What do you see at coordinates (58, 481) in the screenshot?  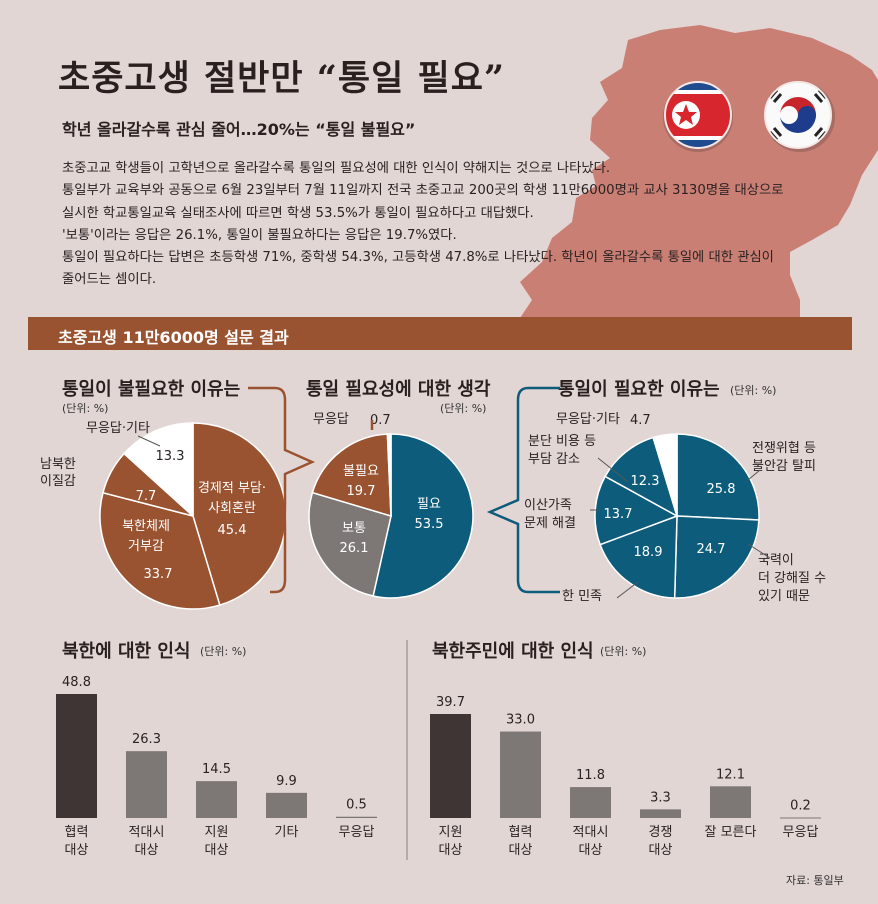 I see `pie1-label-disparity-2: 이질감` at bounding box center [58, 481].